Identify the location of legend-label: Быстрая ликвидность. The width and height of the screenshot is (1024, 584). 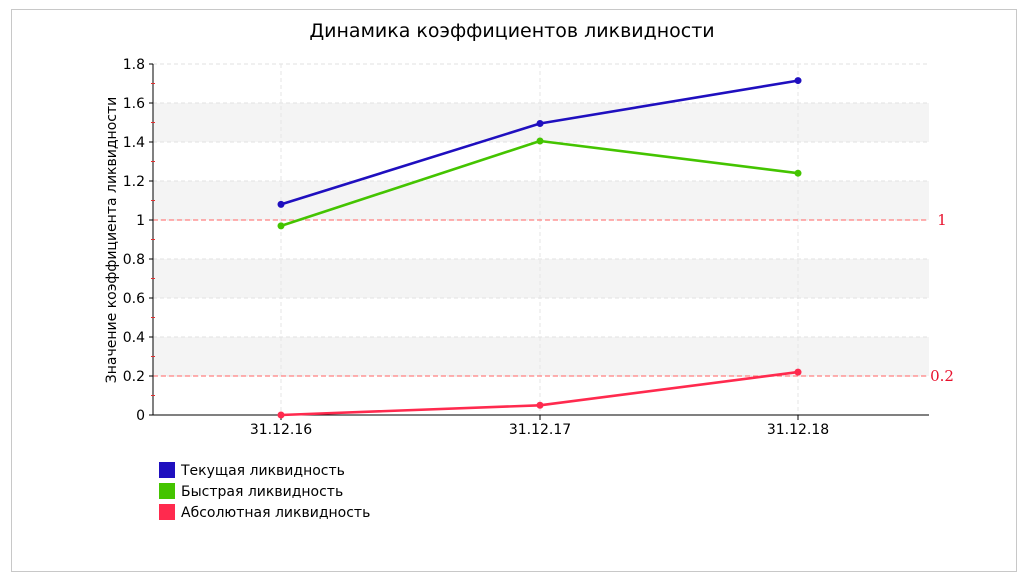
(262, 492).